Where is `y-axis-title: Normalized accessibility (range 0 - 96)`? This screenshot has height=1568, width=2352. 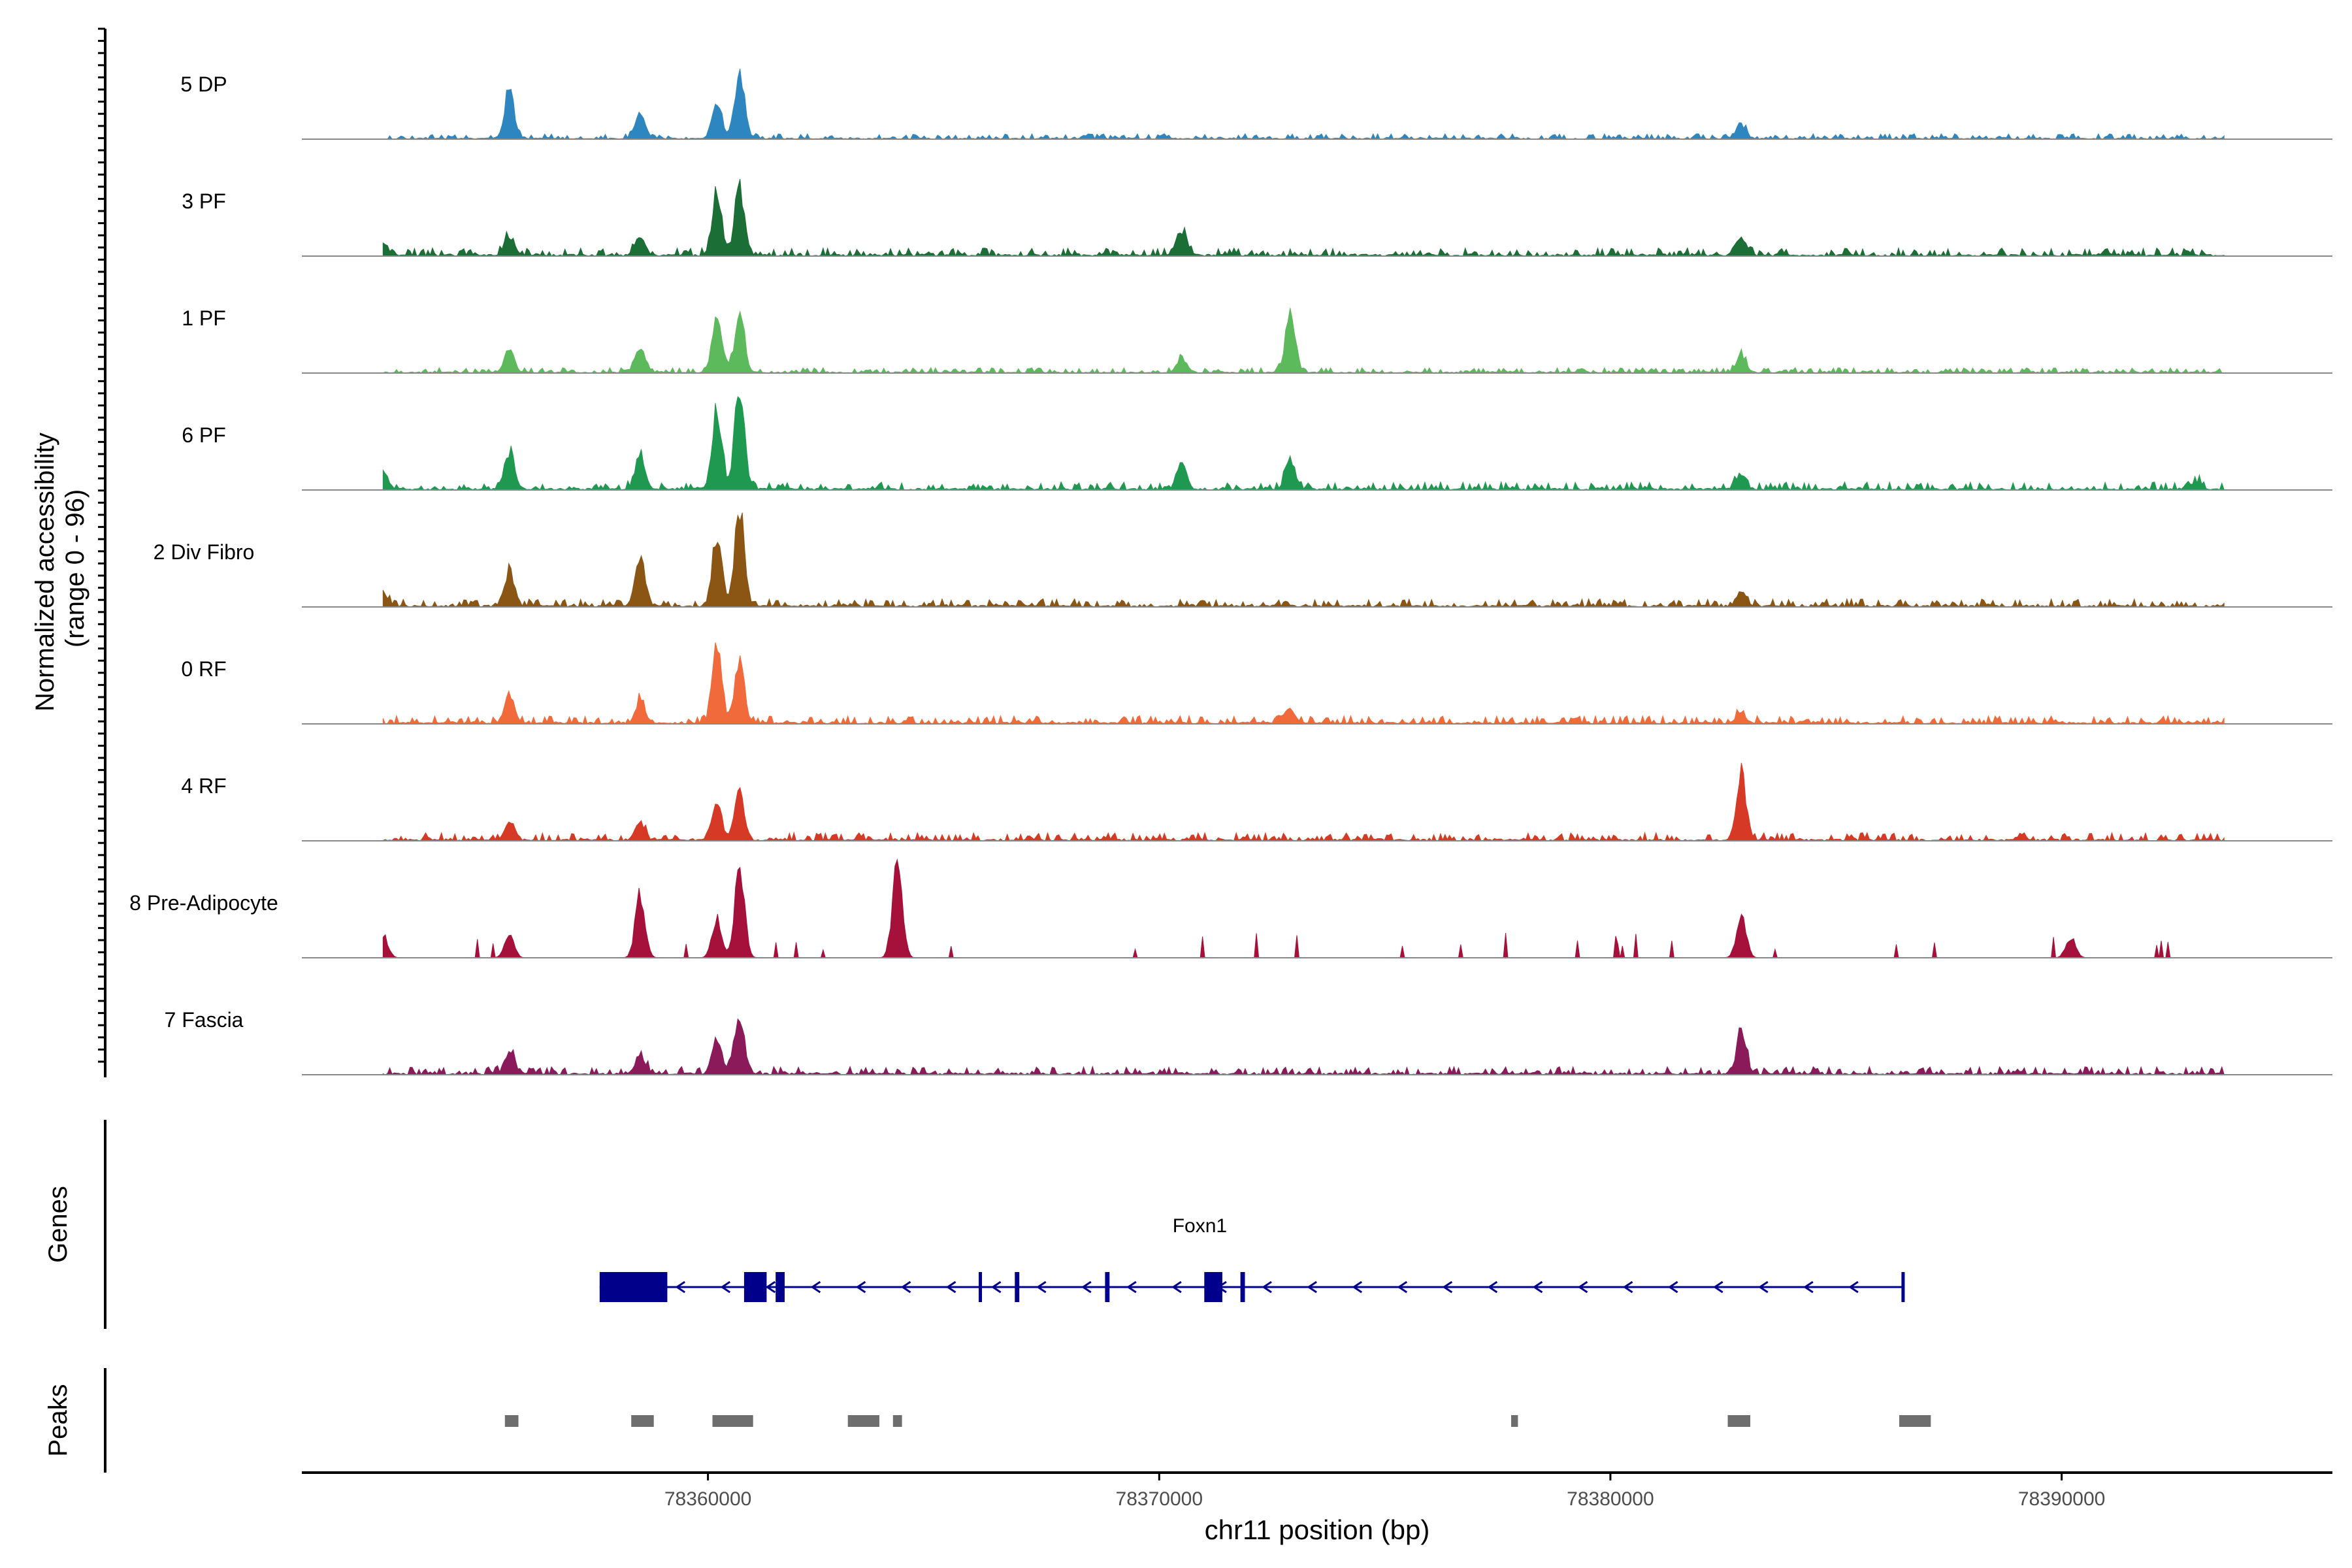 y-axis-title: Normalized accessibility (range 0 - 96) is located at coordinates (60, 568).